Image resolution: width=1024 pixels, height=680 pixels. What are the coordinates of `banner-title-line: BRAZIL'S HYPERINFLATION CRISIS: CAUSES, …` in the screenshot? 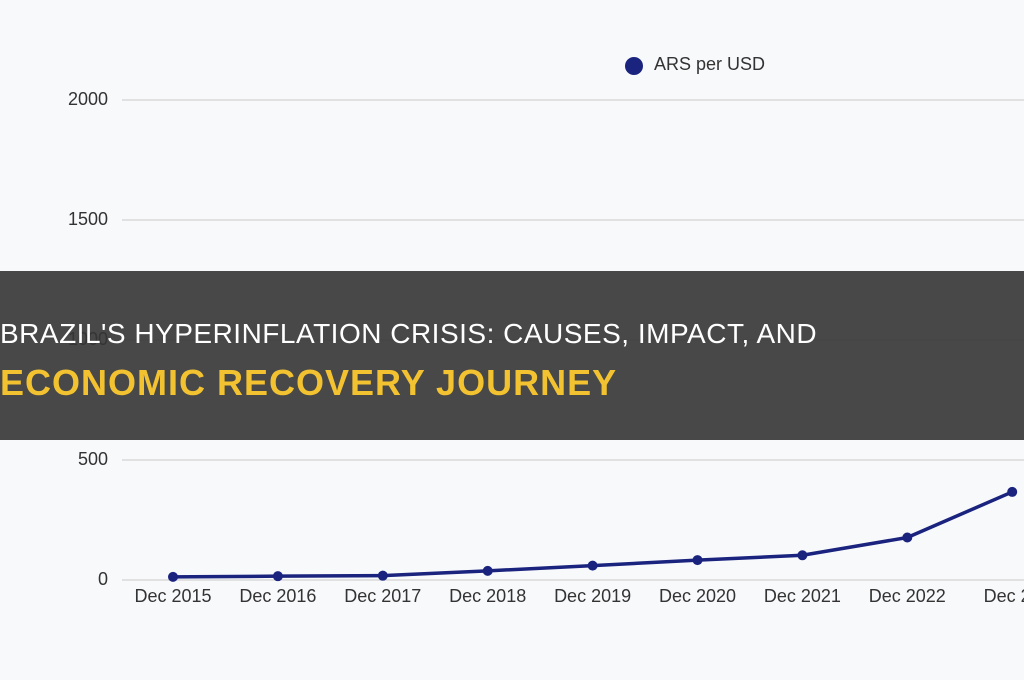 It's located at (409, 333).